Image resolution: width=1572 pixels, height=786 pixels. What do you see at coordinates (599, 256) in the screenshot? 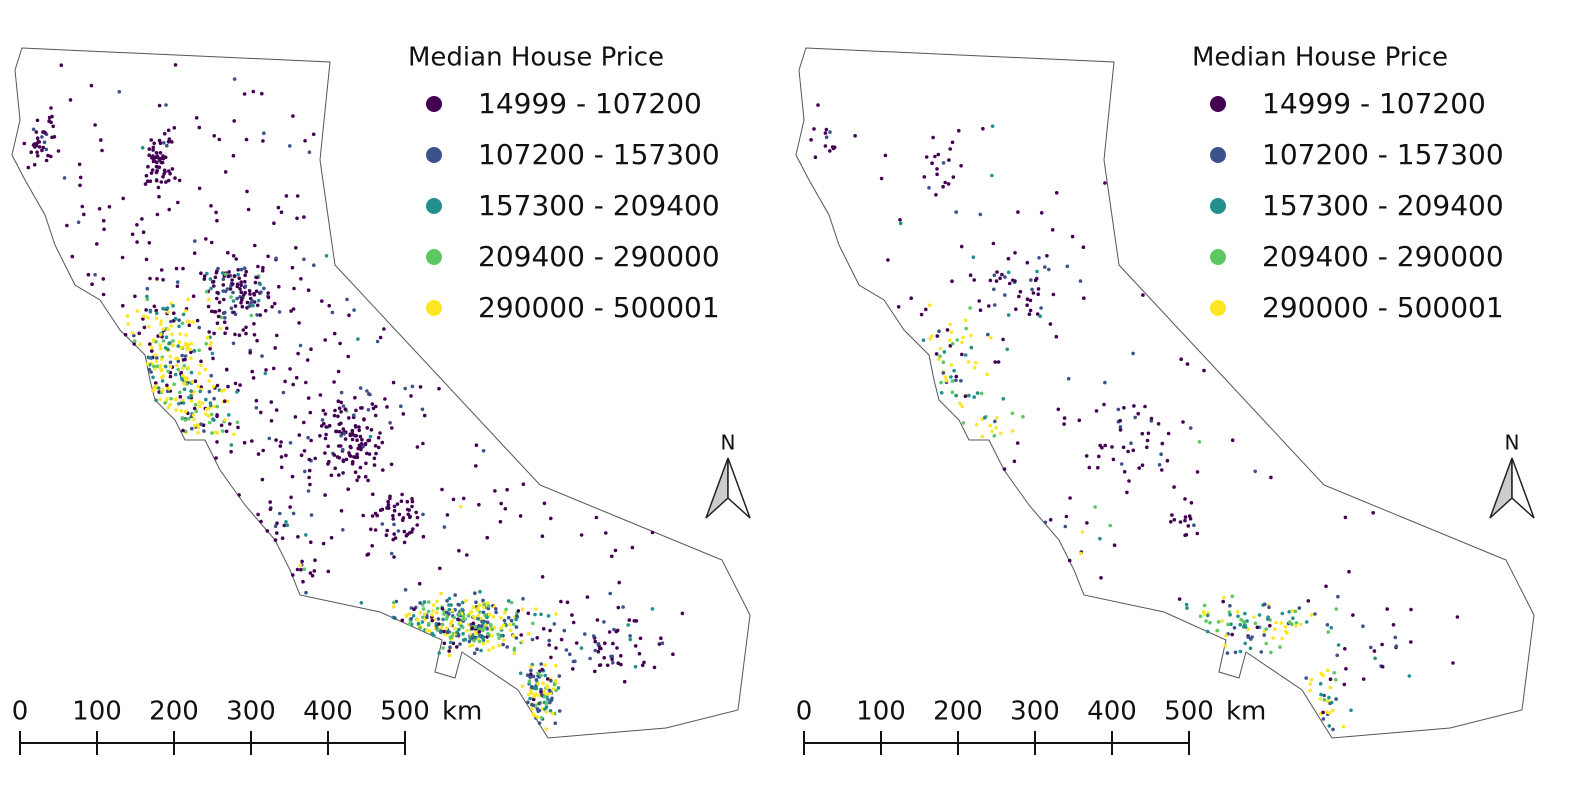
I see `legend-label: 209400 - 290000` at bounding box center [599, 256].